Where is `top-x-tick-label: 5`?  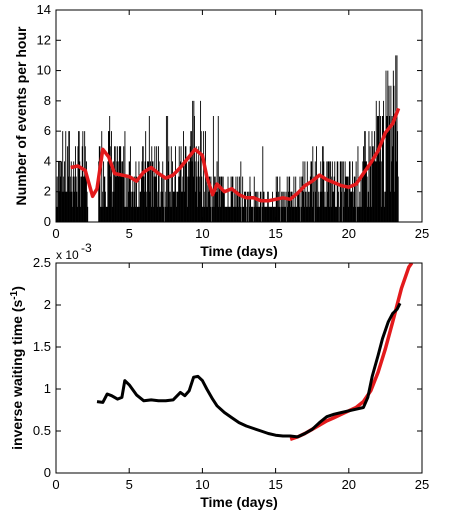
top-x-tick-label: 5 is located at coordinates (129, 233).